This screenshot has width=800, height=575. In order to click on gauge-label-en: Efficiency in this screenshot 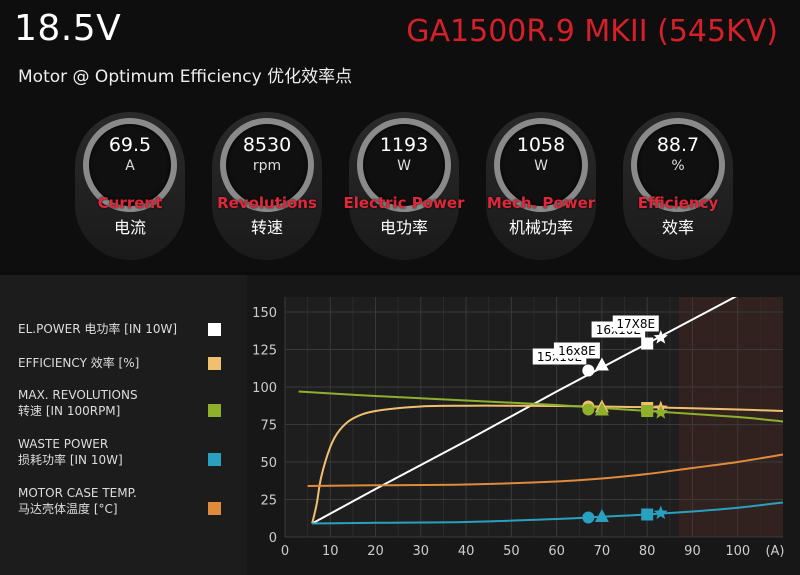, I will do `click(678, 203)`.